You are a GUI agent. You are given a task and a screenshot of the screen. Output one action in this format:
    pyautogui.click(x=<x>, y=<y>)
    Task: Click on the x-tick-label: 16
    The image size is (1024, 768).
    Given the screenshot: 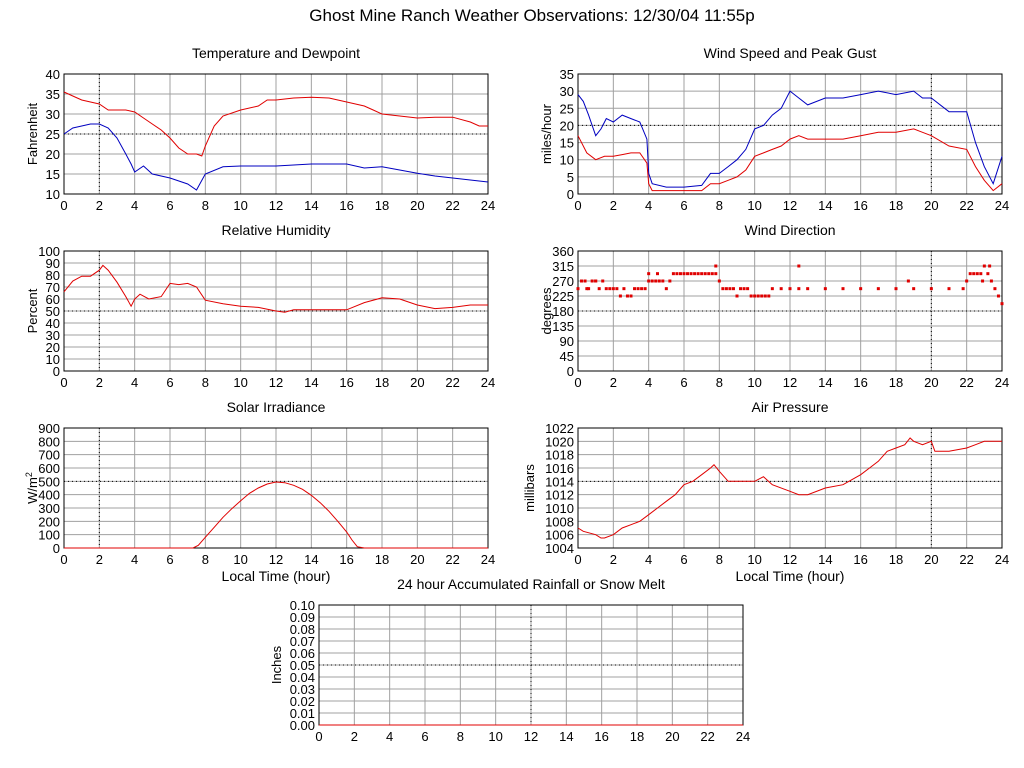 What is the action you would take?
    pyautogui.click(x=346, y=205)
    